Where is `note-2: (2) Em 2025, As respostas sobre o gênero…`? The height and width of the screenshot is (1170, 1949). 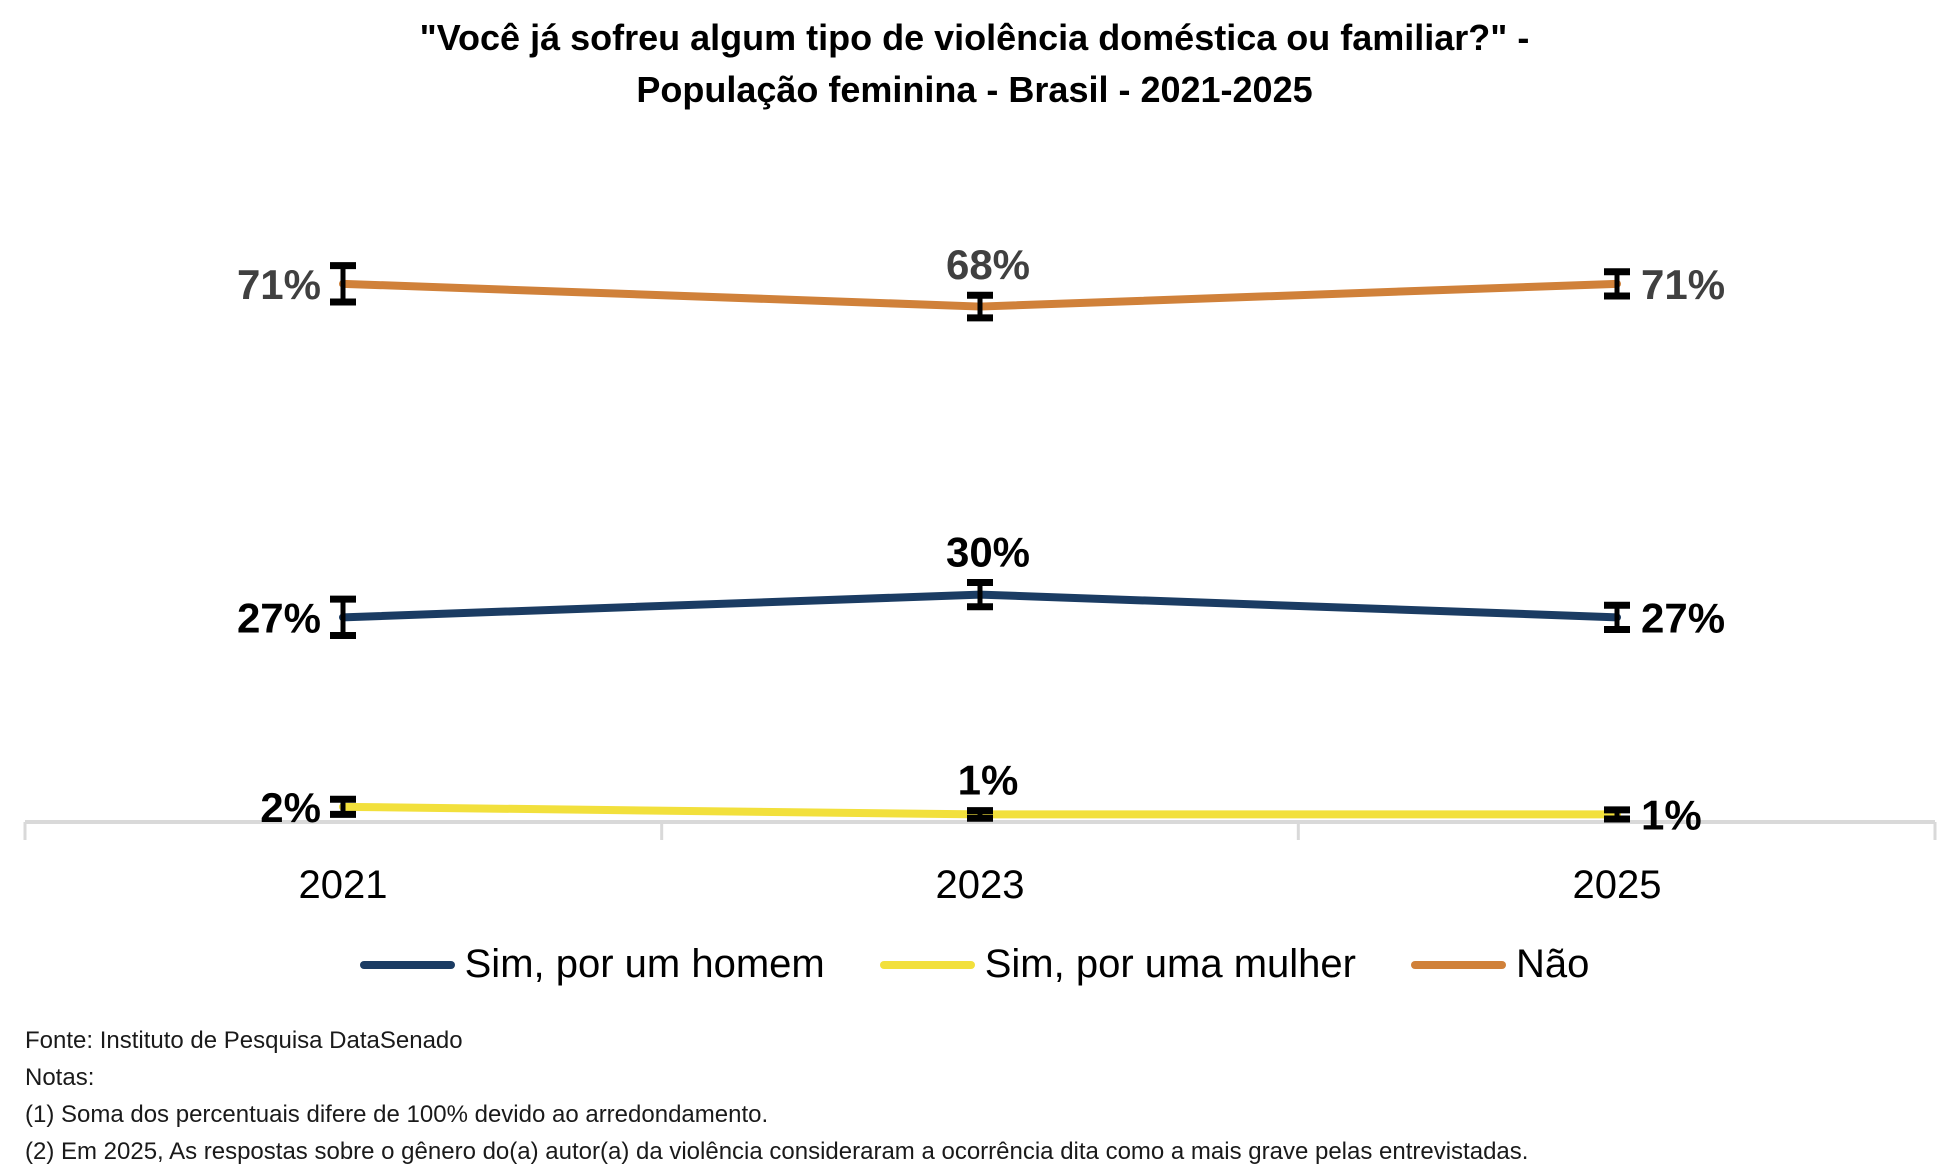 note-2: (2) Em 2025, As respostas sobre o gênero… is located at coordinates (777, 1151).